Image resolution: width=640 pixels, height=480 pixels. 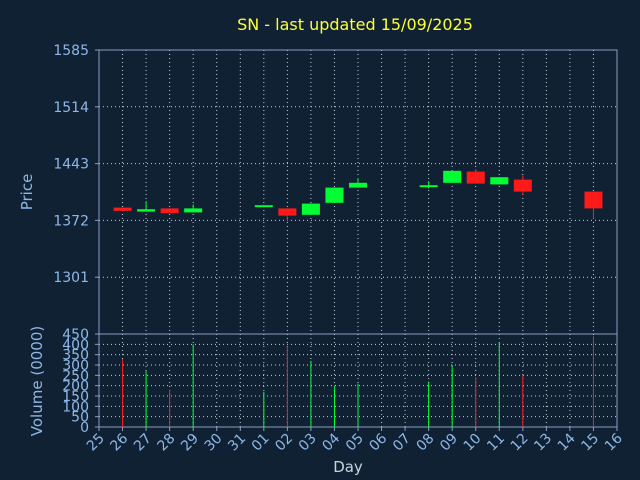 I want to click on volume-tick-label: 150, so click(x=75, y=397).